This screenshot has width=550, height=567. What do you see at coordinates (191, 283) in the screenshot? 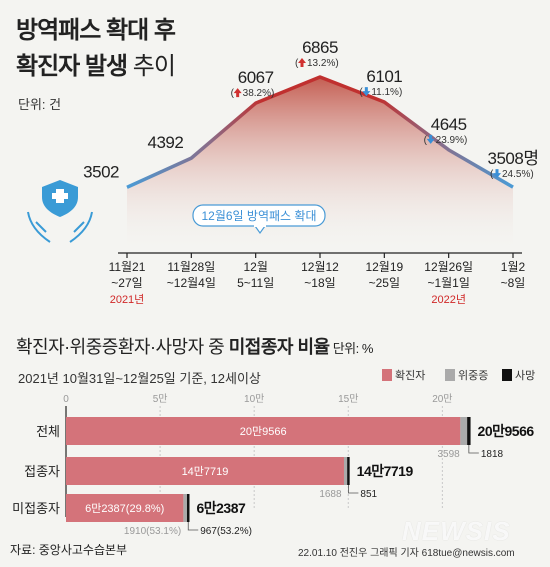
I see `x-tick-label: ~12월4일` at bounding box center [191, 283].